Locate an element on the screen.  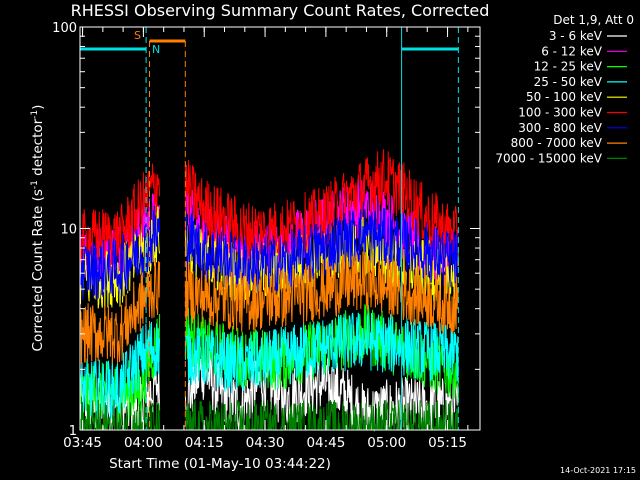
legend-label: 7000 - 15000 keV is located at coordinates (548, 158).